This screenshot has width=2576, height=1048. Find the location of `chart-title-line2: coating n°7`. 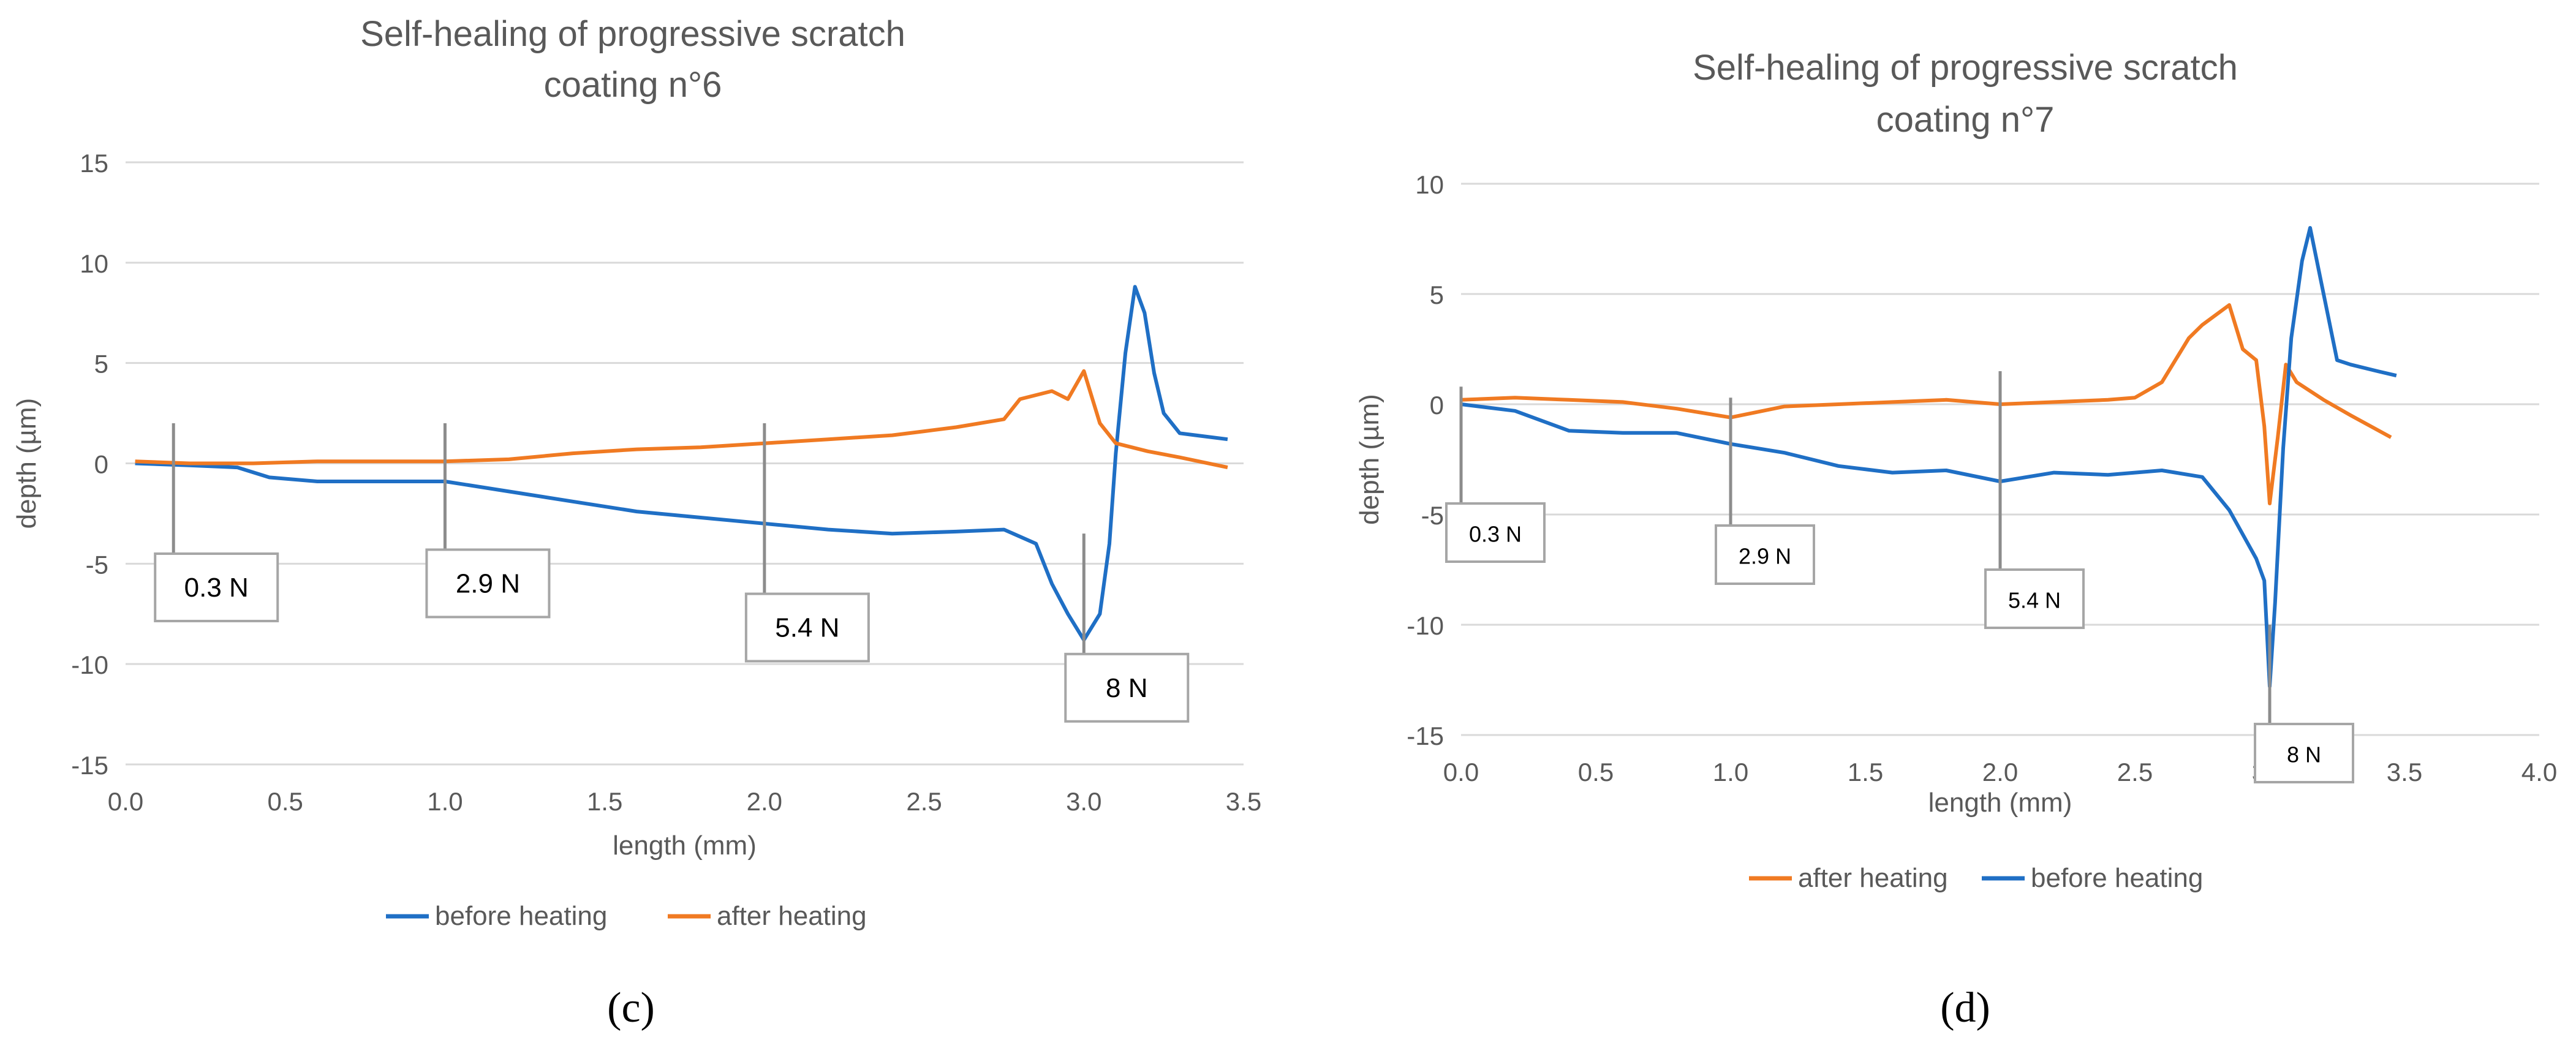

chart-title-line2: coating n°7 is located at coordinates (1965, 120).